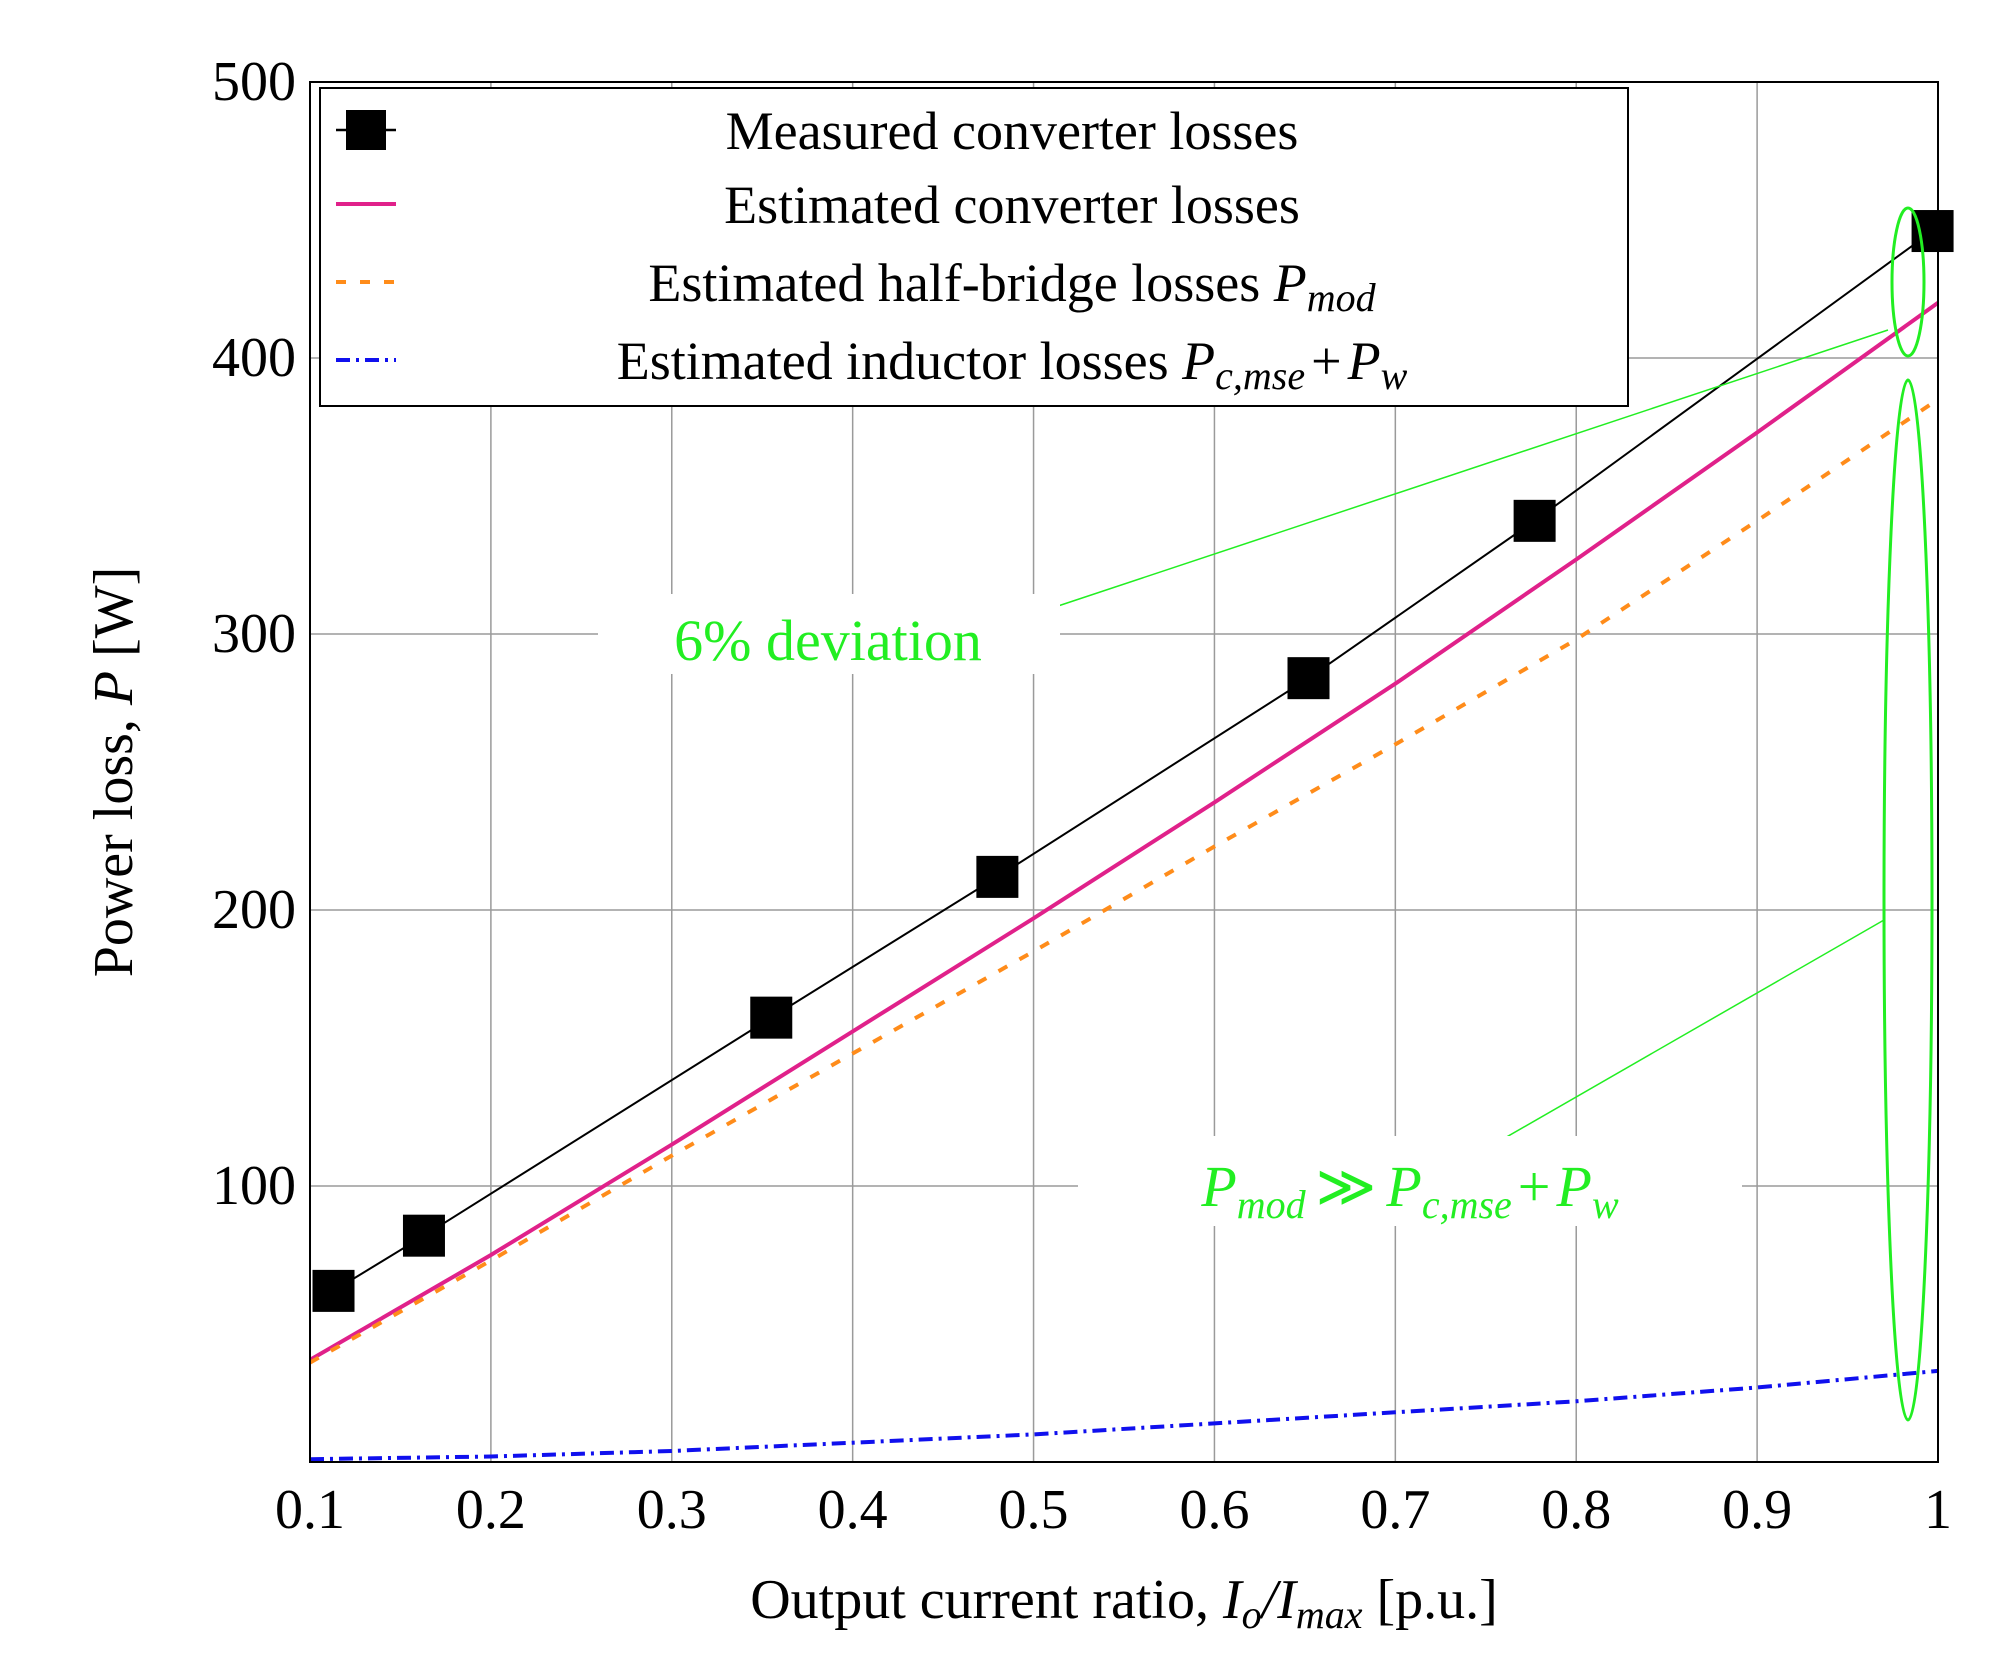  Describe the element at coordinates (1270, 1600) in the screenshot. I see `x-axis-label-slash: /` at that location.